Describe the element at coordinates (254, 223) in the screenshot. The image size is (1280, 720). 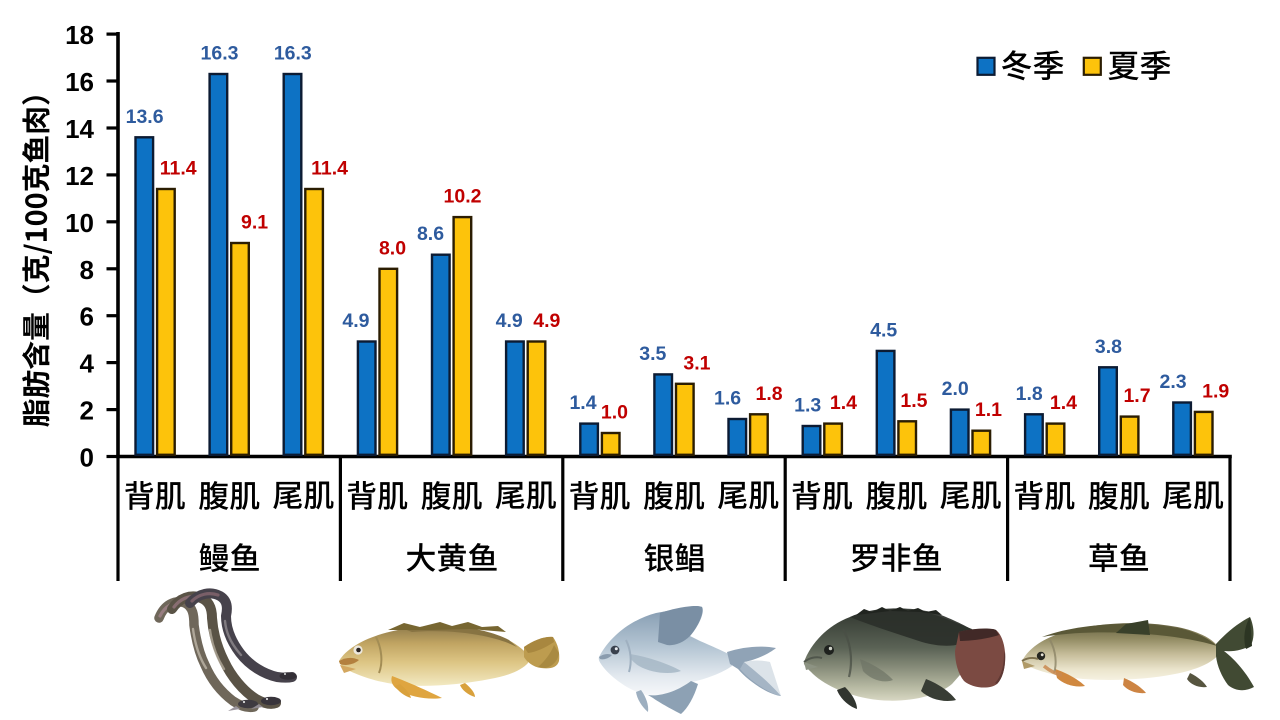
I see `svg-text: 9.1` at that location.